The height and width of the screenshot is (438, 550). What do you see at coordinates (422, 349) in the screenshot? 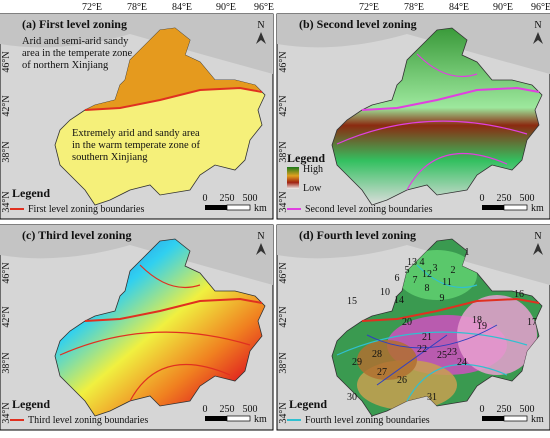
I see `zone-number: 22` at bounding box center [422, 349].